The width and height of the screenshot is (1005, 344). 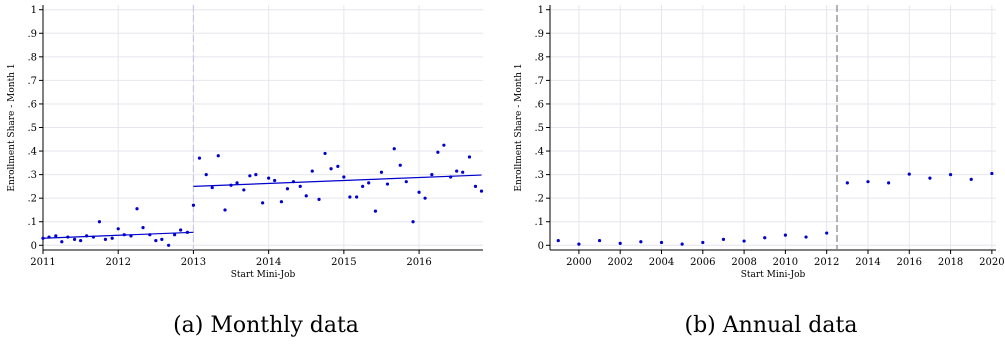 What do you see at coordinates (343, 262) in the screenshot?
I see `monthly-xtick-label-4: 2015` at bounding box center [343, 262].